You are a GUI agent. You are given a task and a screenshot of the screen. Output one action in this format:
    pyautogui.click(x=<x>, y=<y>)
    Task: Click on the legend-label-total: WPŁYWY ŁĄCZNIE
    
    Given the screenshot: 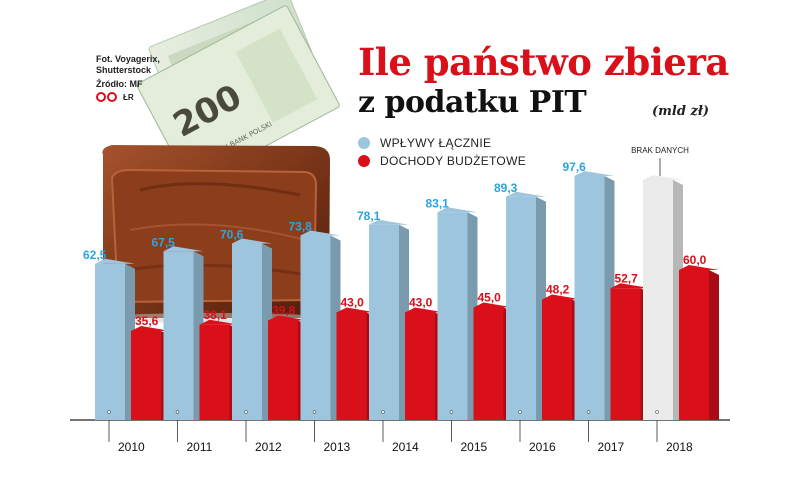 What is the action you would take?
    pyautogui.click(x=436, y=143)
    